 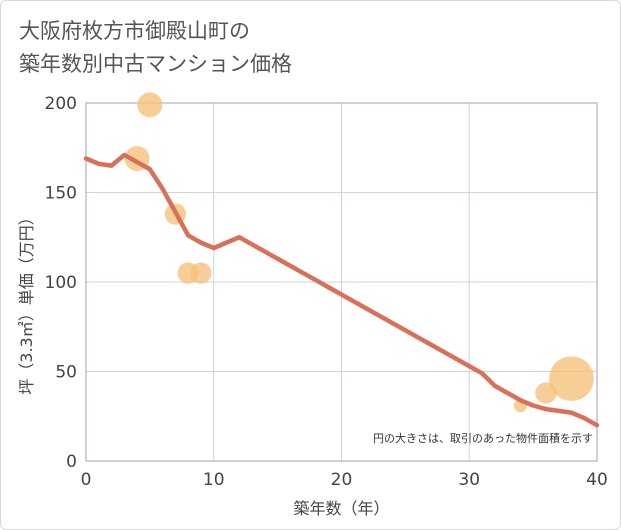 I want to click on y-tick-label: 100, so click(x=61, y=283).